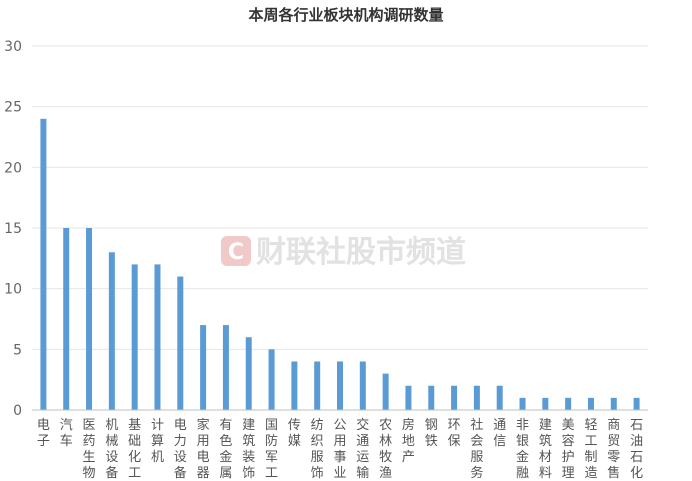  I want to click on x-category-label: 美容护理, so click(568, 449).